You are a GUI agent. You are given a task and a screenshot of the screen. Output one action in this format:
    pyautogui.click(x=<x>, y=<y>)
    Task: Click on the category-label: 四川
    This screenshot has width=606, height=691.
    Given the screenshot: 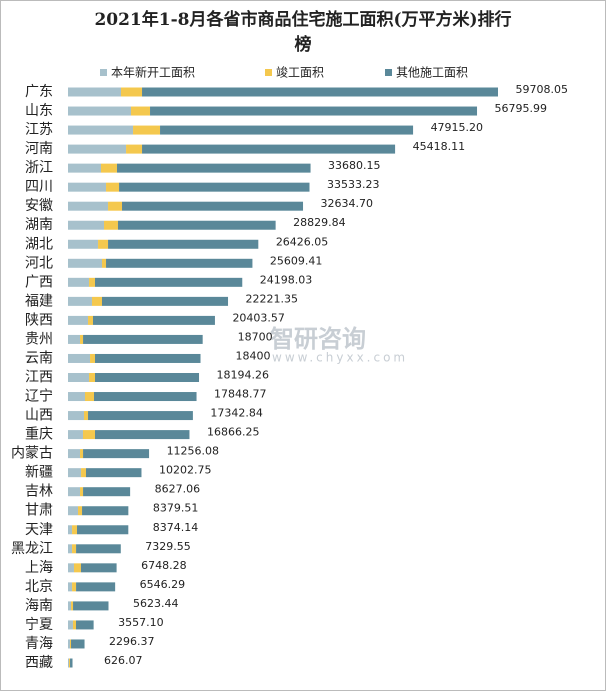 What is the action you would take?
    pyautogui.click(x=39, y=187)
    